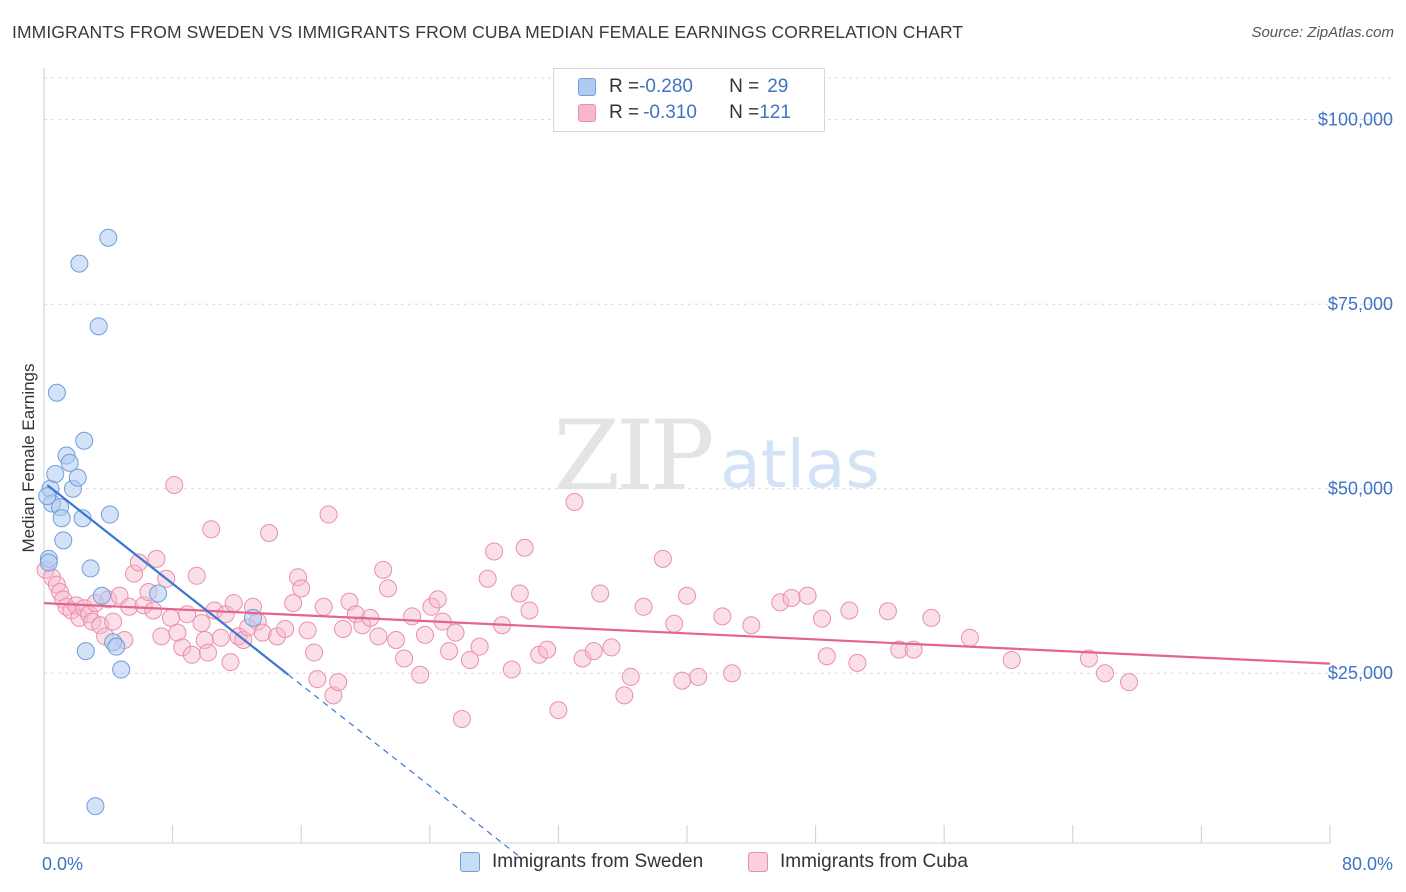  I want to click on r-value: -0.310, so click(670, 112).